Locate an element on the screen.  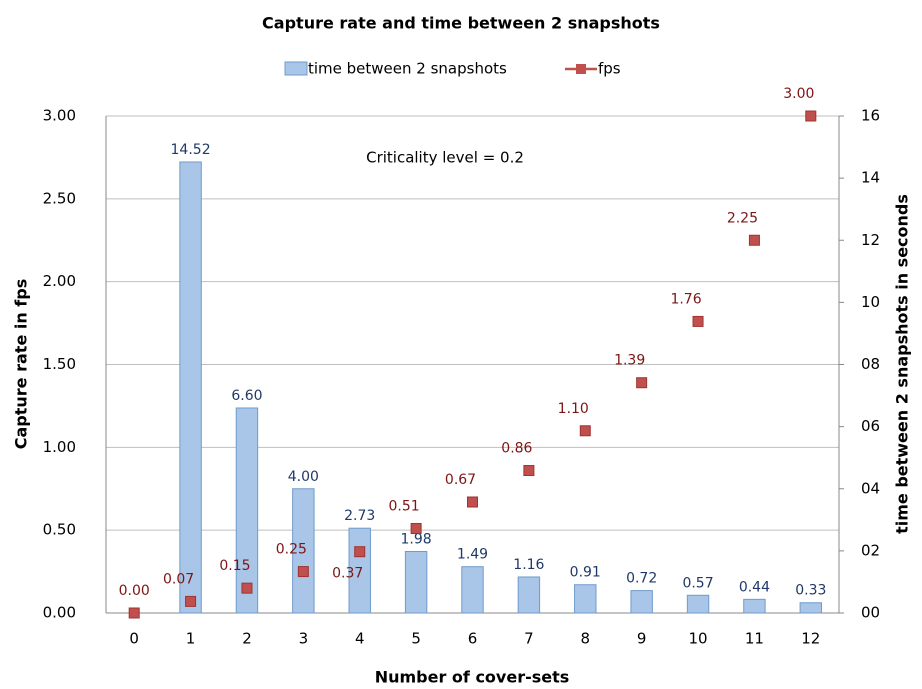
line-value-label: 1.39 is located at coordinates (629, 361).